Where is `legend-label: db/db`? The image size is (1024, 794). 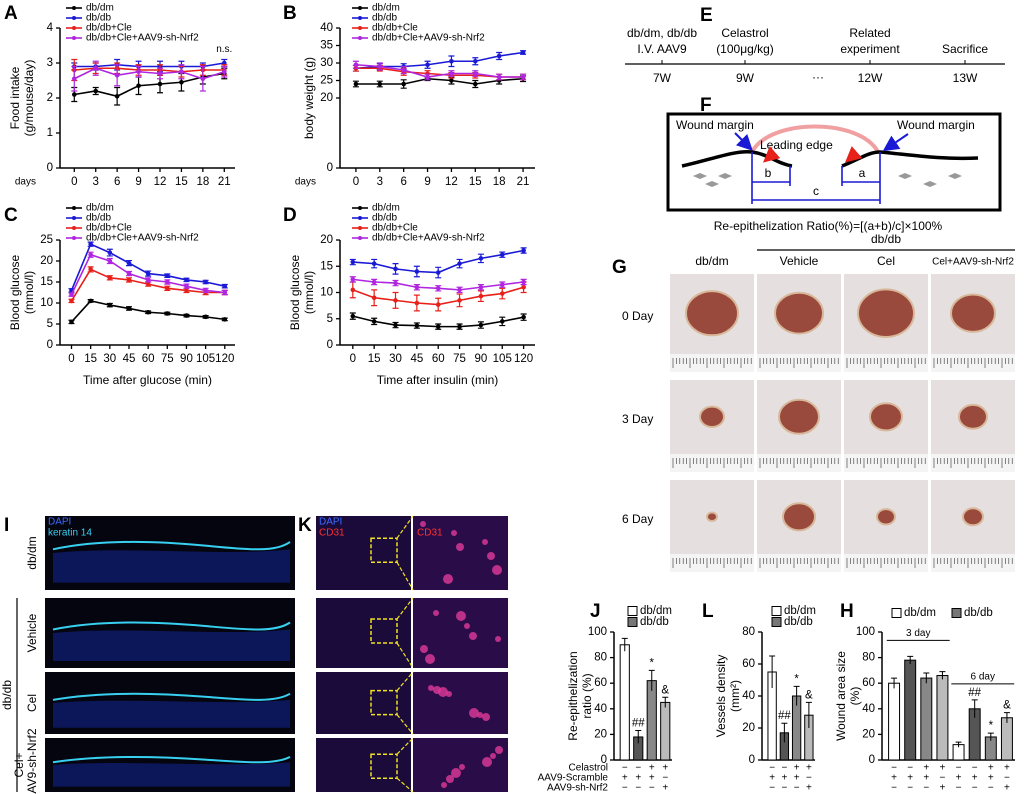
legend-label: db/db is located at coordinates (798, 622).